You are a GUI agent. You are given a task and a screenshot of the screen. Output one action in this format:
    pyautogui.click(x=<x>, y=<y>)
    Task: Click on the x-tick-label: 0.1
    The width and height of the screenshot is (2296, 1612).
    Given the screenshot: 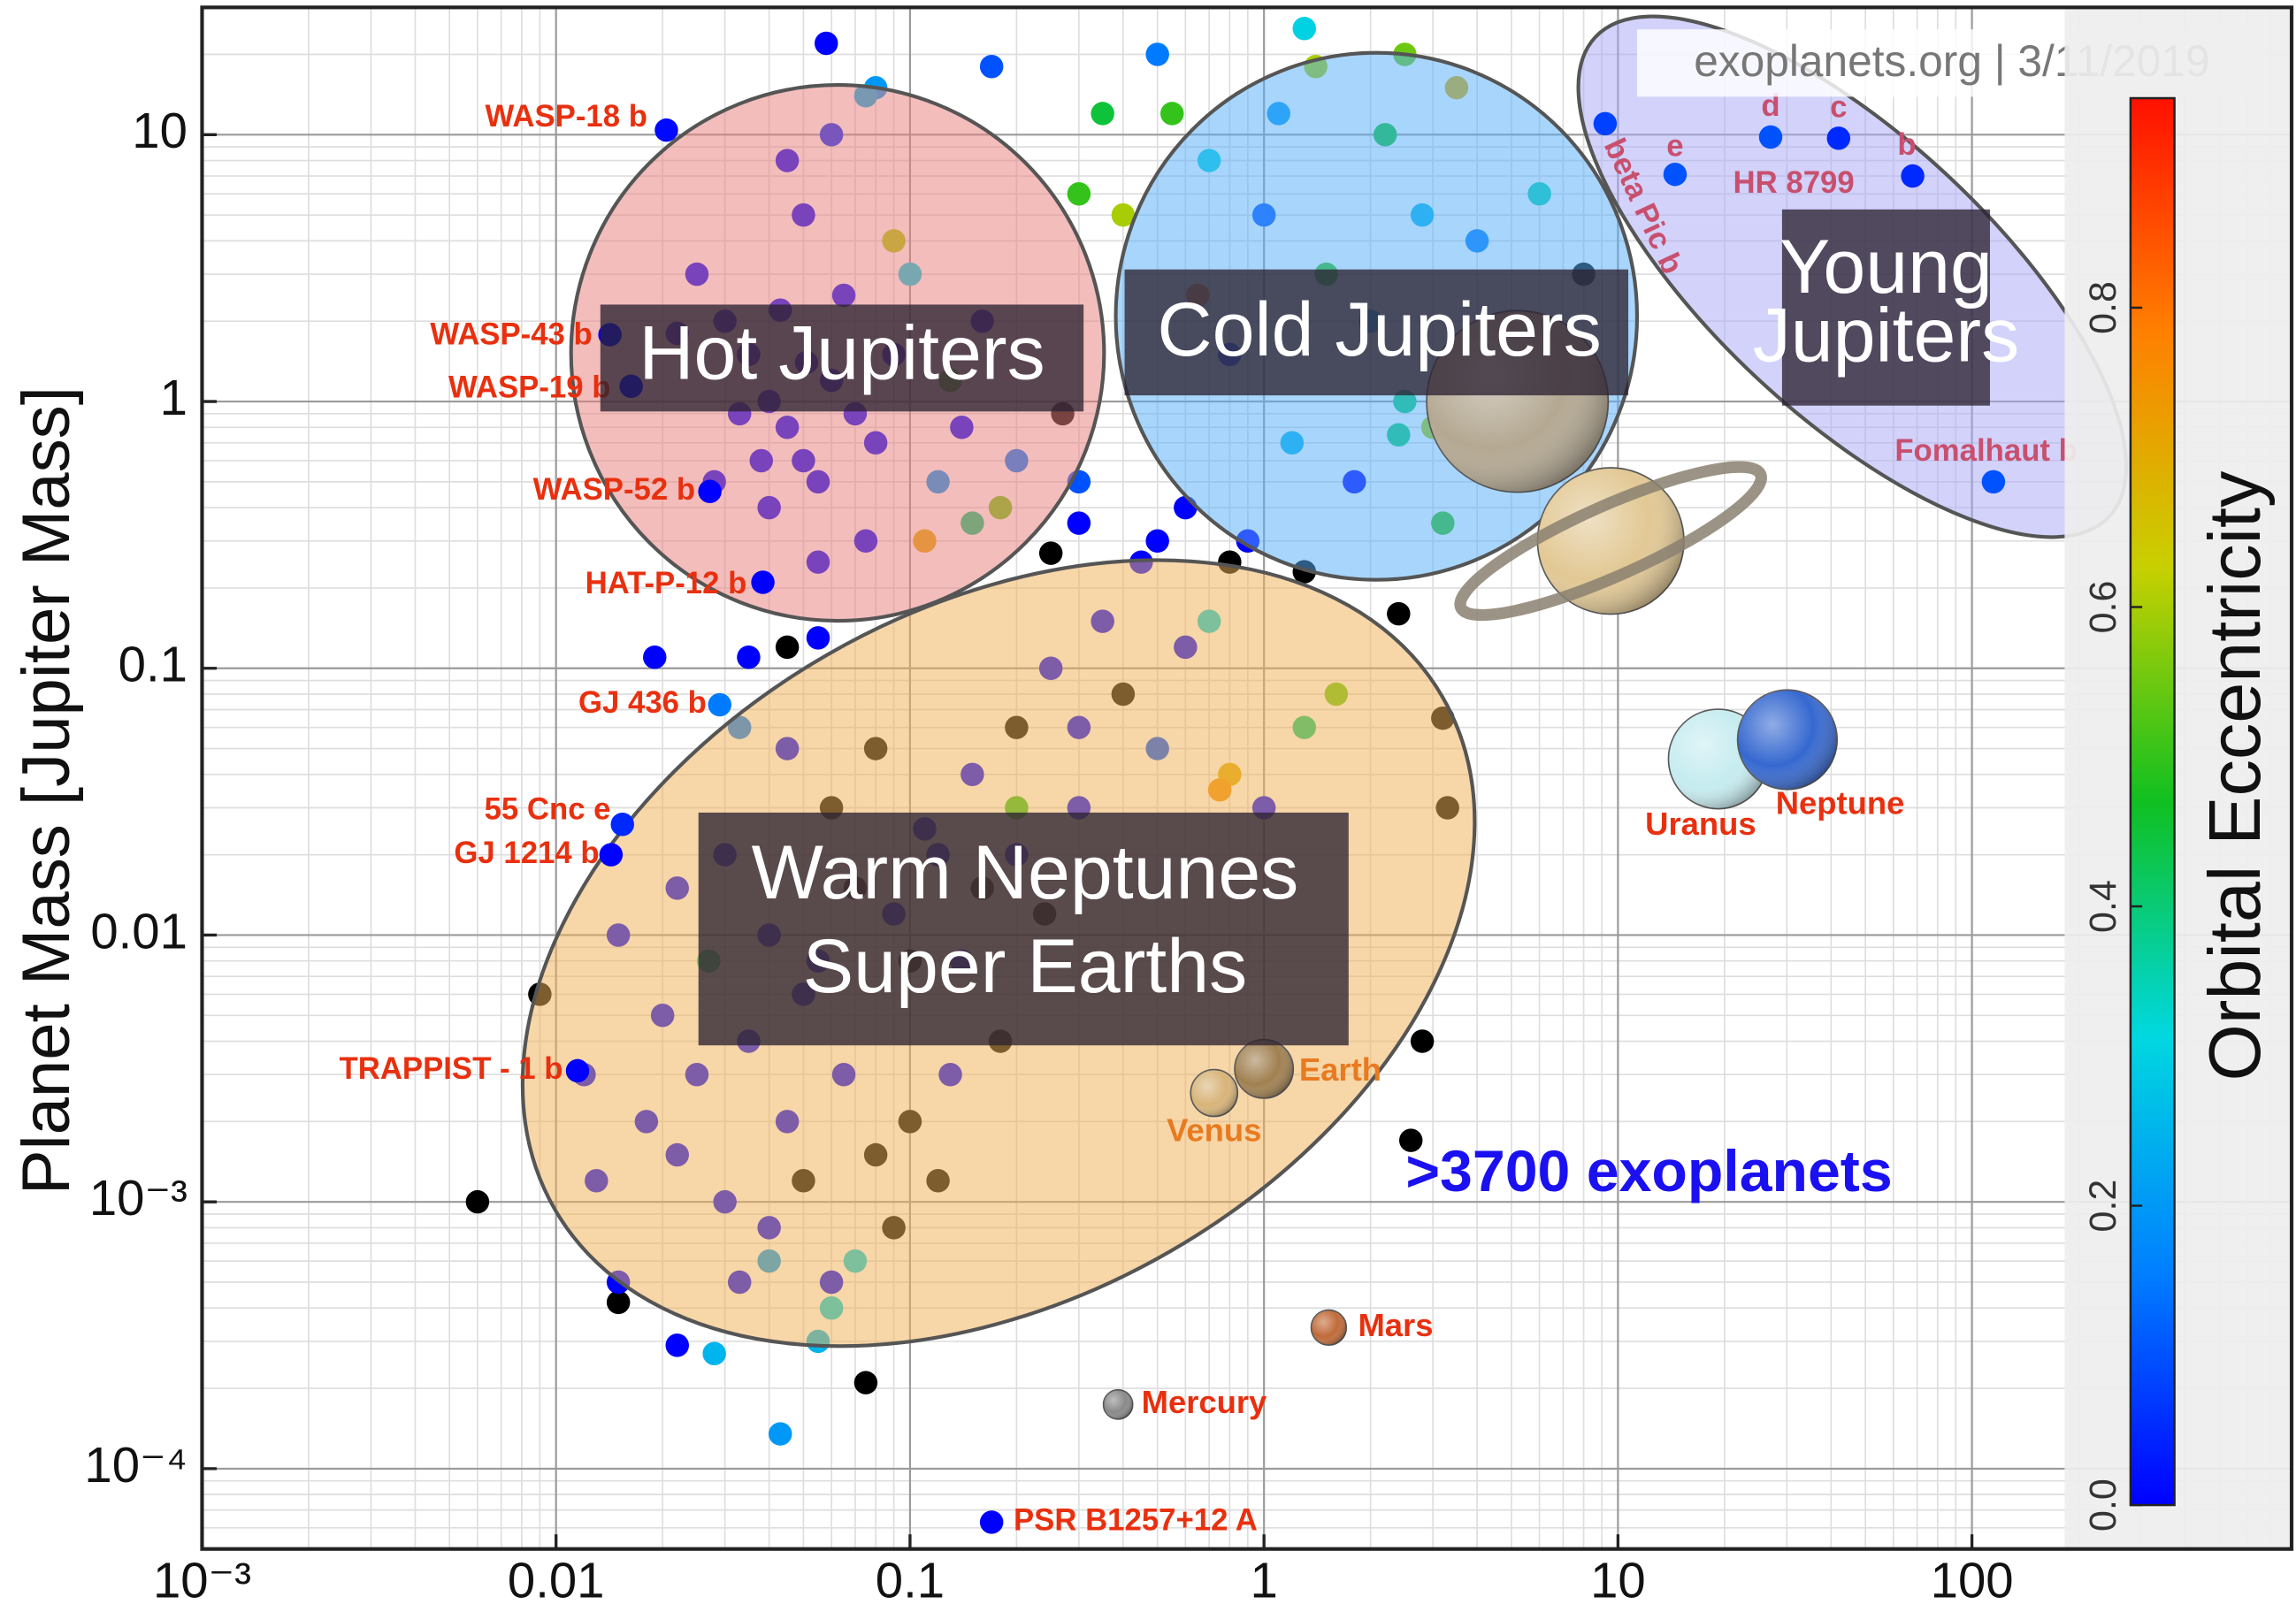 What is the action you would take?
    pyautogui.click(x=910, y=1580)
    